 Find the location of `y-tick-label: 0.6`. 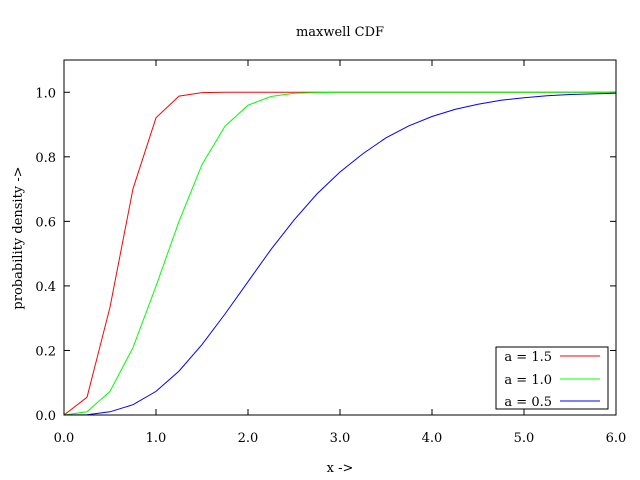

y-tick-label: 0.6 is located at coordinates (45, 222).